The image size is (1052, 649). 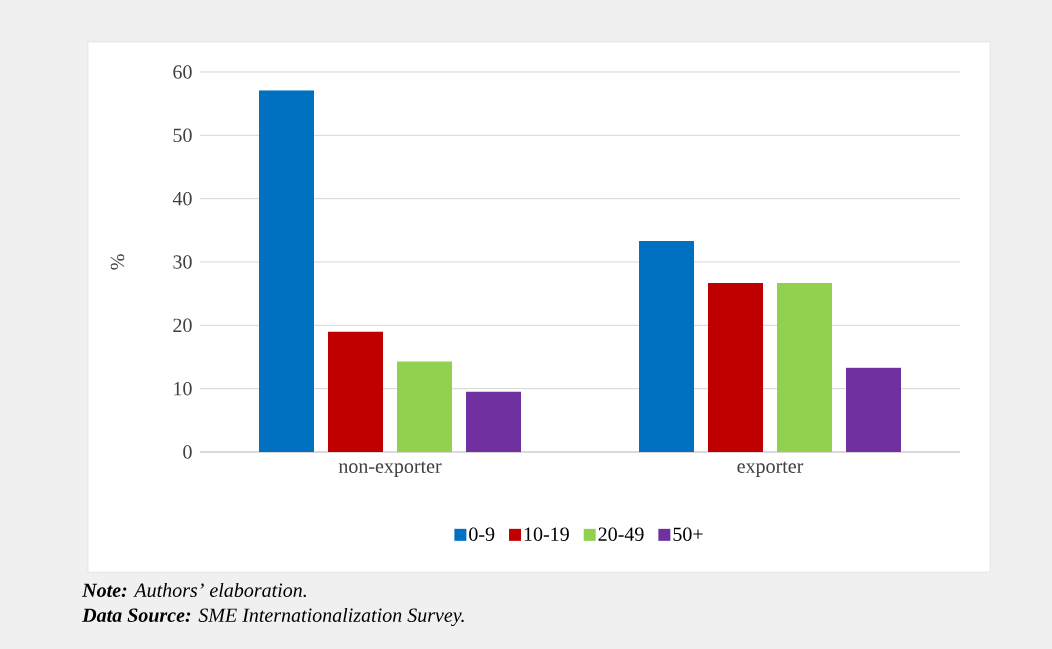 I want to click on y-tick-label: 0, so click(x=187, y=452).